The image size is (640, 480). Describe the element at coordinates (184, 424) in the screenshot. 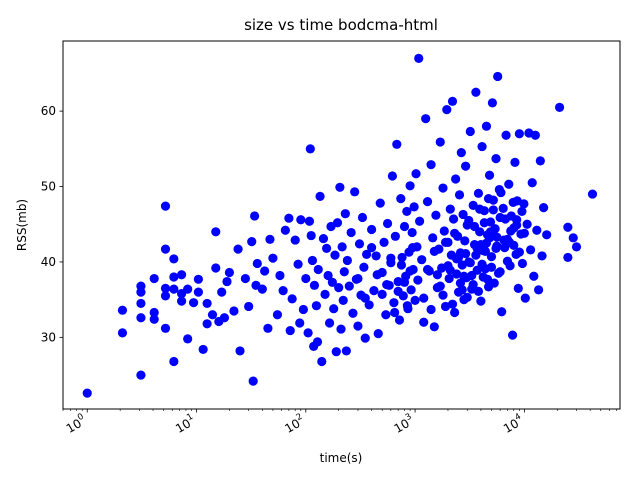

I see `x-tick-label: 10¹` at that location.